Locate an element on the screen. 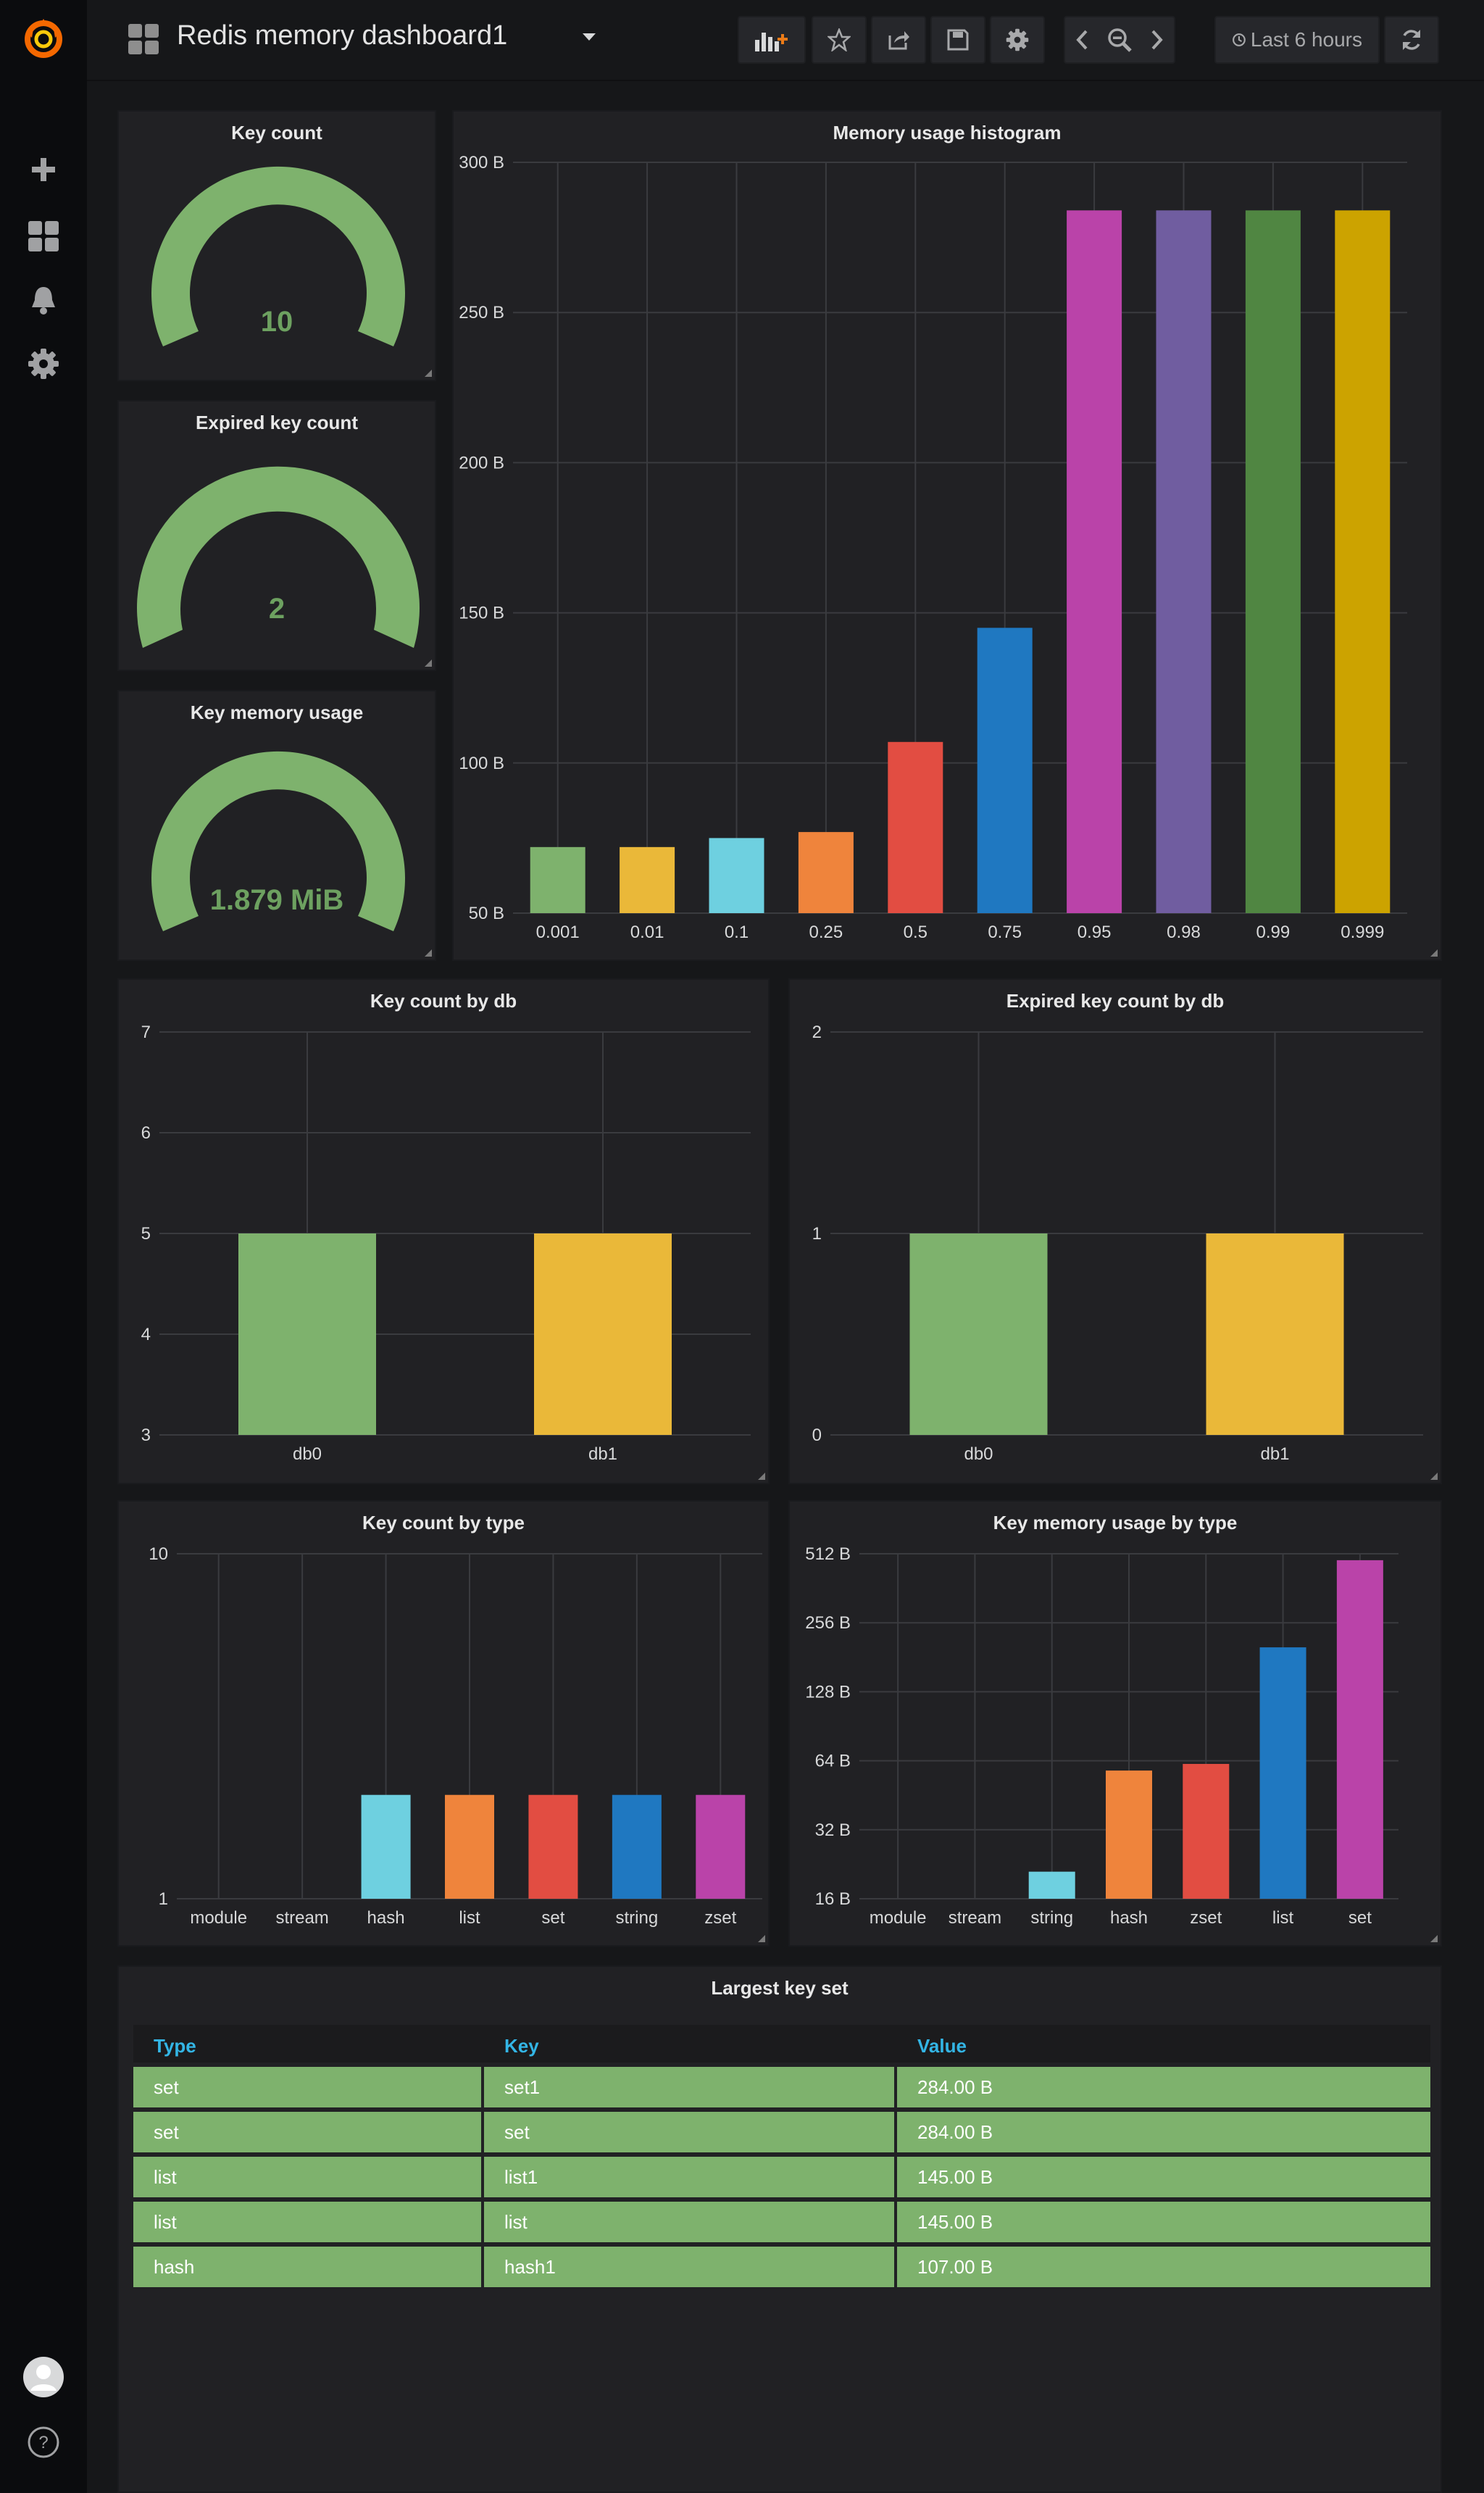 Image resolution: width=1484 pixels, height=2493 pixels. plus-icon is located at coordinates (43, 170).